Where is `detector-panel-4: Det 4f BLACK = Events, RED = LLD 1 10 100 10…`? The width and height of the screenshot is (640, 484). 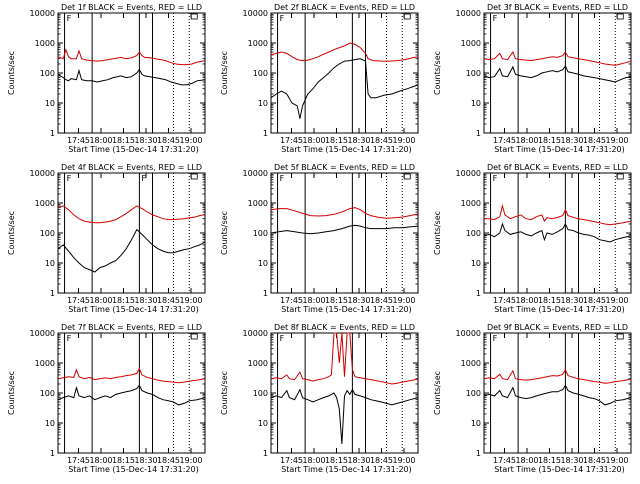 detector-panel-4: Det 4f BLACK = Events, RED = LLD 1 10 100 10… is located at coordinates (106, 240).